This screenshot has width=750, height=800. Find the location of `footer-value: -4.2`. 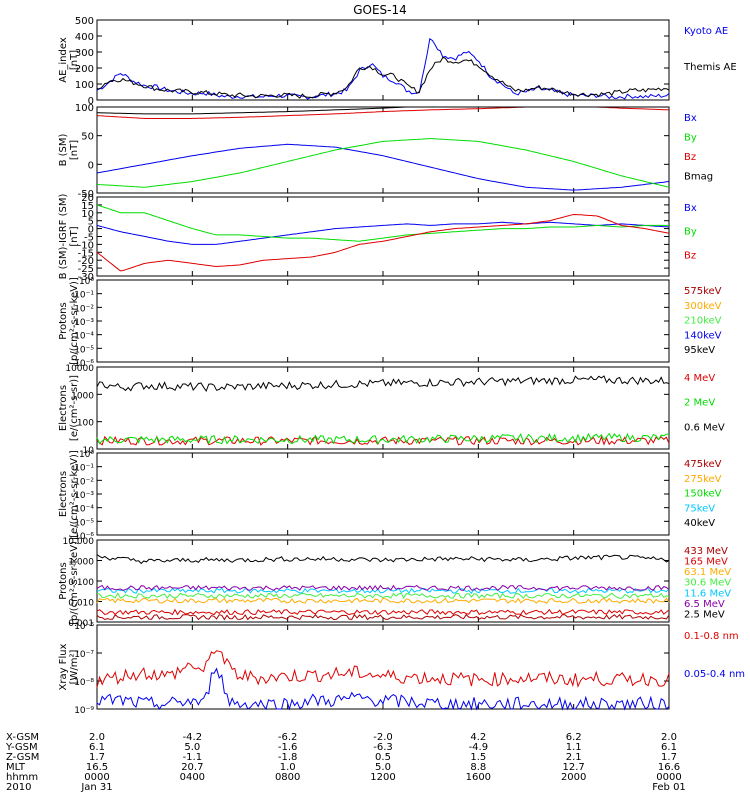

footer-value: -4.2 is located at coordinates (193, 737).